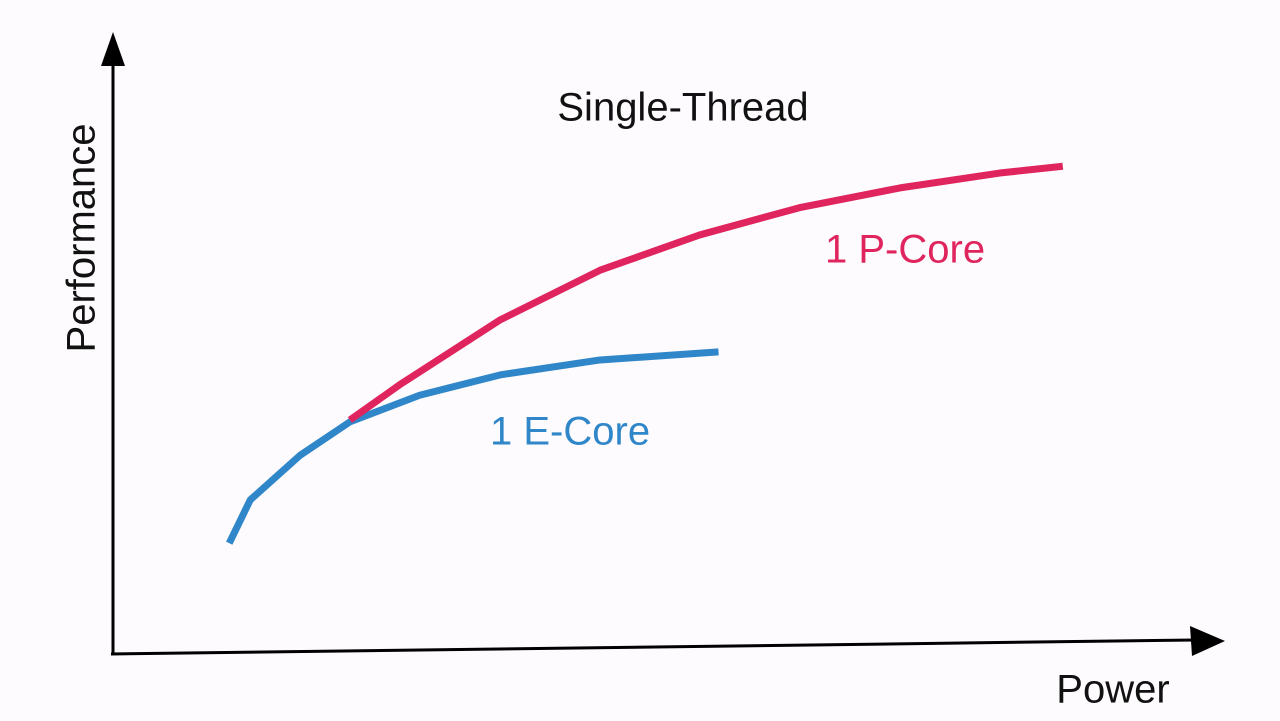 This screenshot has height=721, width=1280. I want to click on x-axis, so click(653, 647).